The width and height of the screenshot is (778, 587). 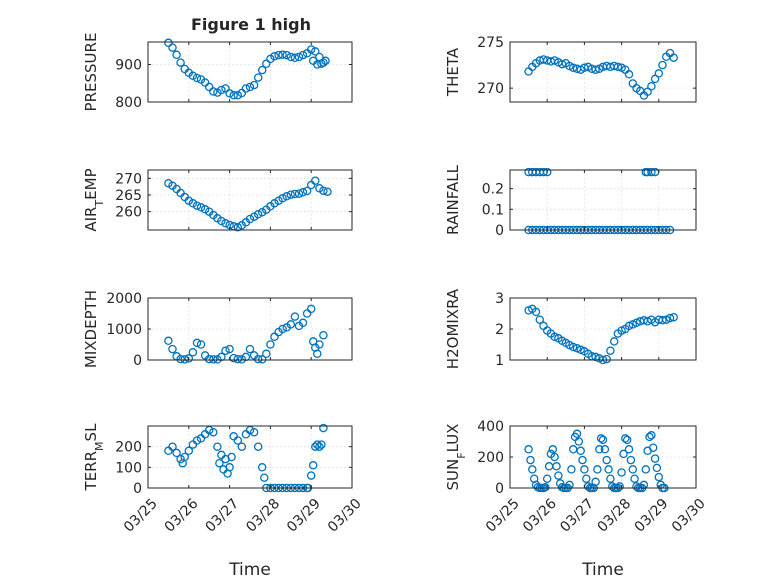 What do you see at coordinates (490, 427) in the screenshot?
I see `y-tick-label: 400` at bounding box center [490, 427].